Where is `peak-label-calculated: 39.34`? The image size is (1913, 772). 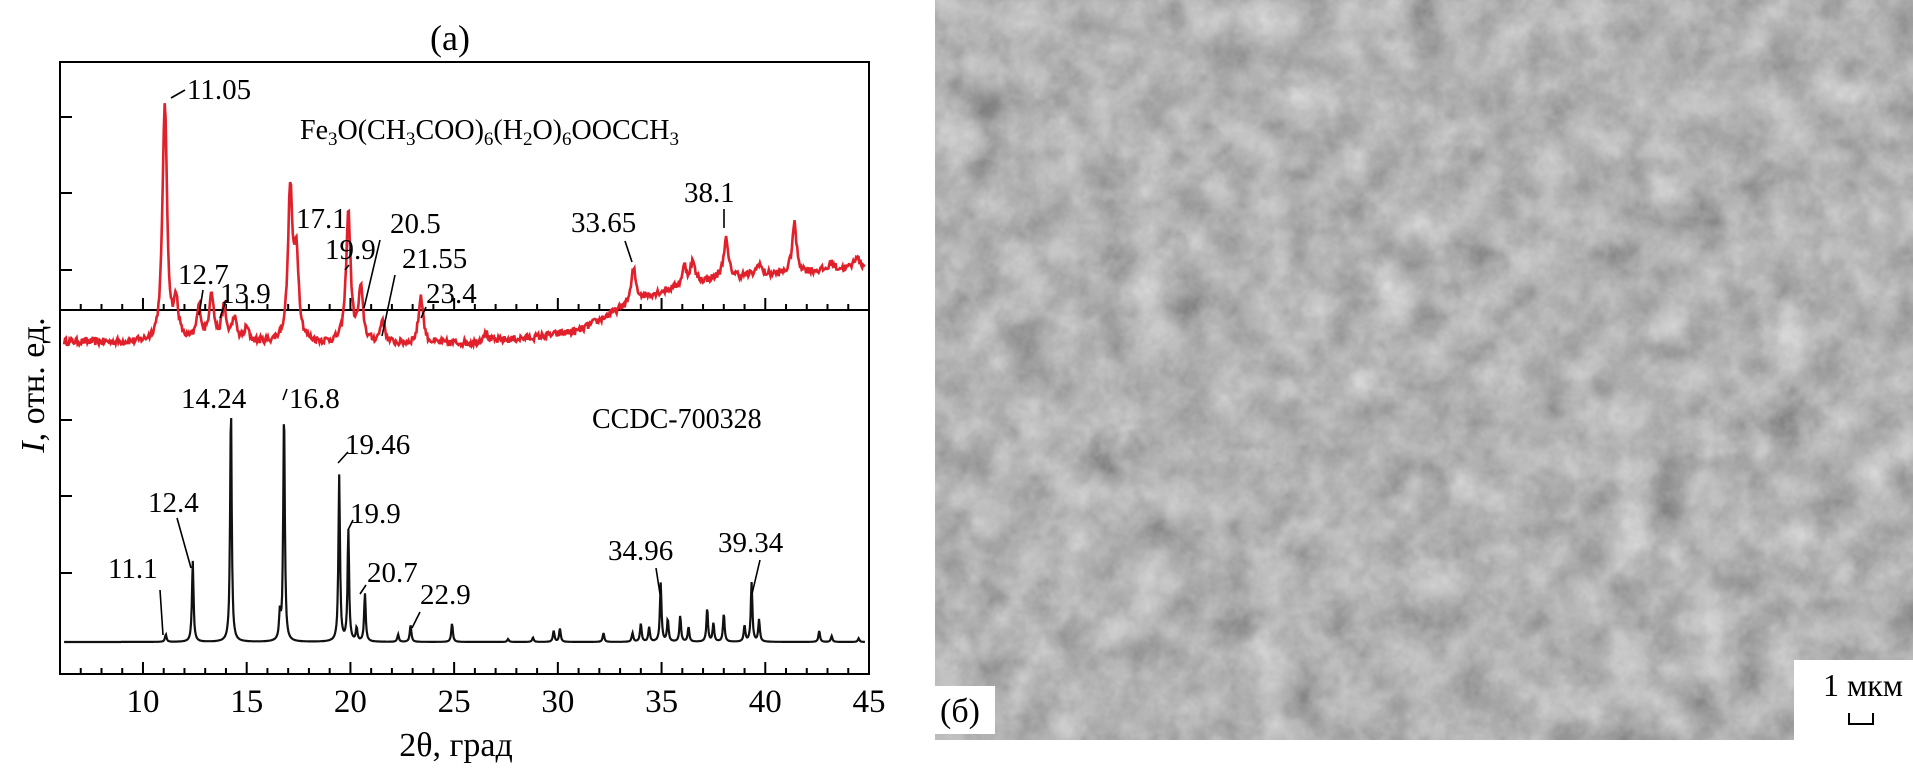 peak-label-calculated: 39.34 is located at coordinates (751, 543).